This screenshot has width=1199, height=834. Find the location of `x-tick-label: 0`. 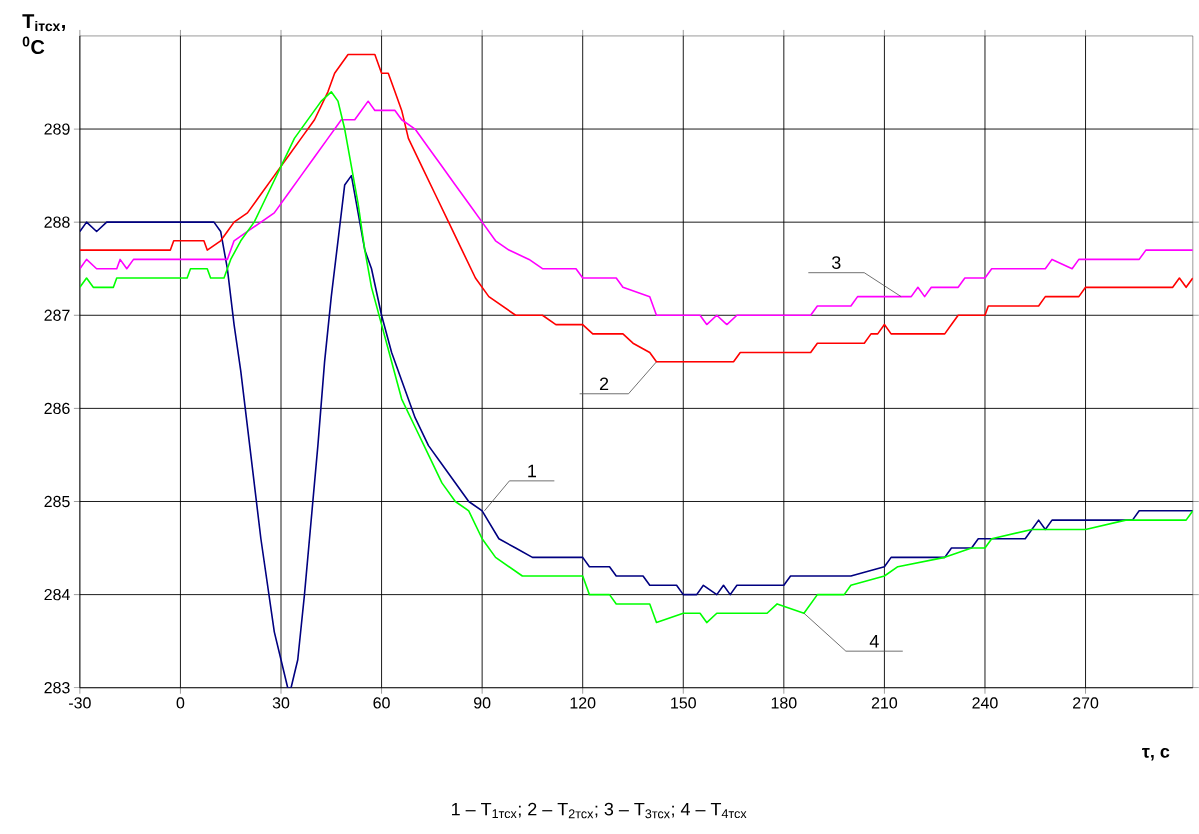

x-tick-label: 0 is located at coordinates (180, 703).